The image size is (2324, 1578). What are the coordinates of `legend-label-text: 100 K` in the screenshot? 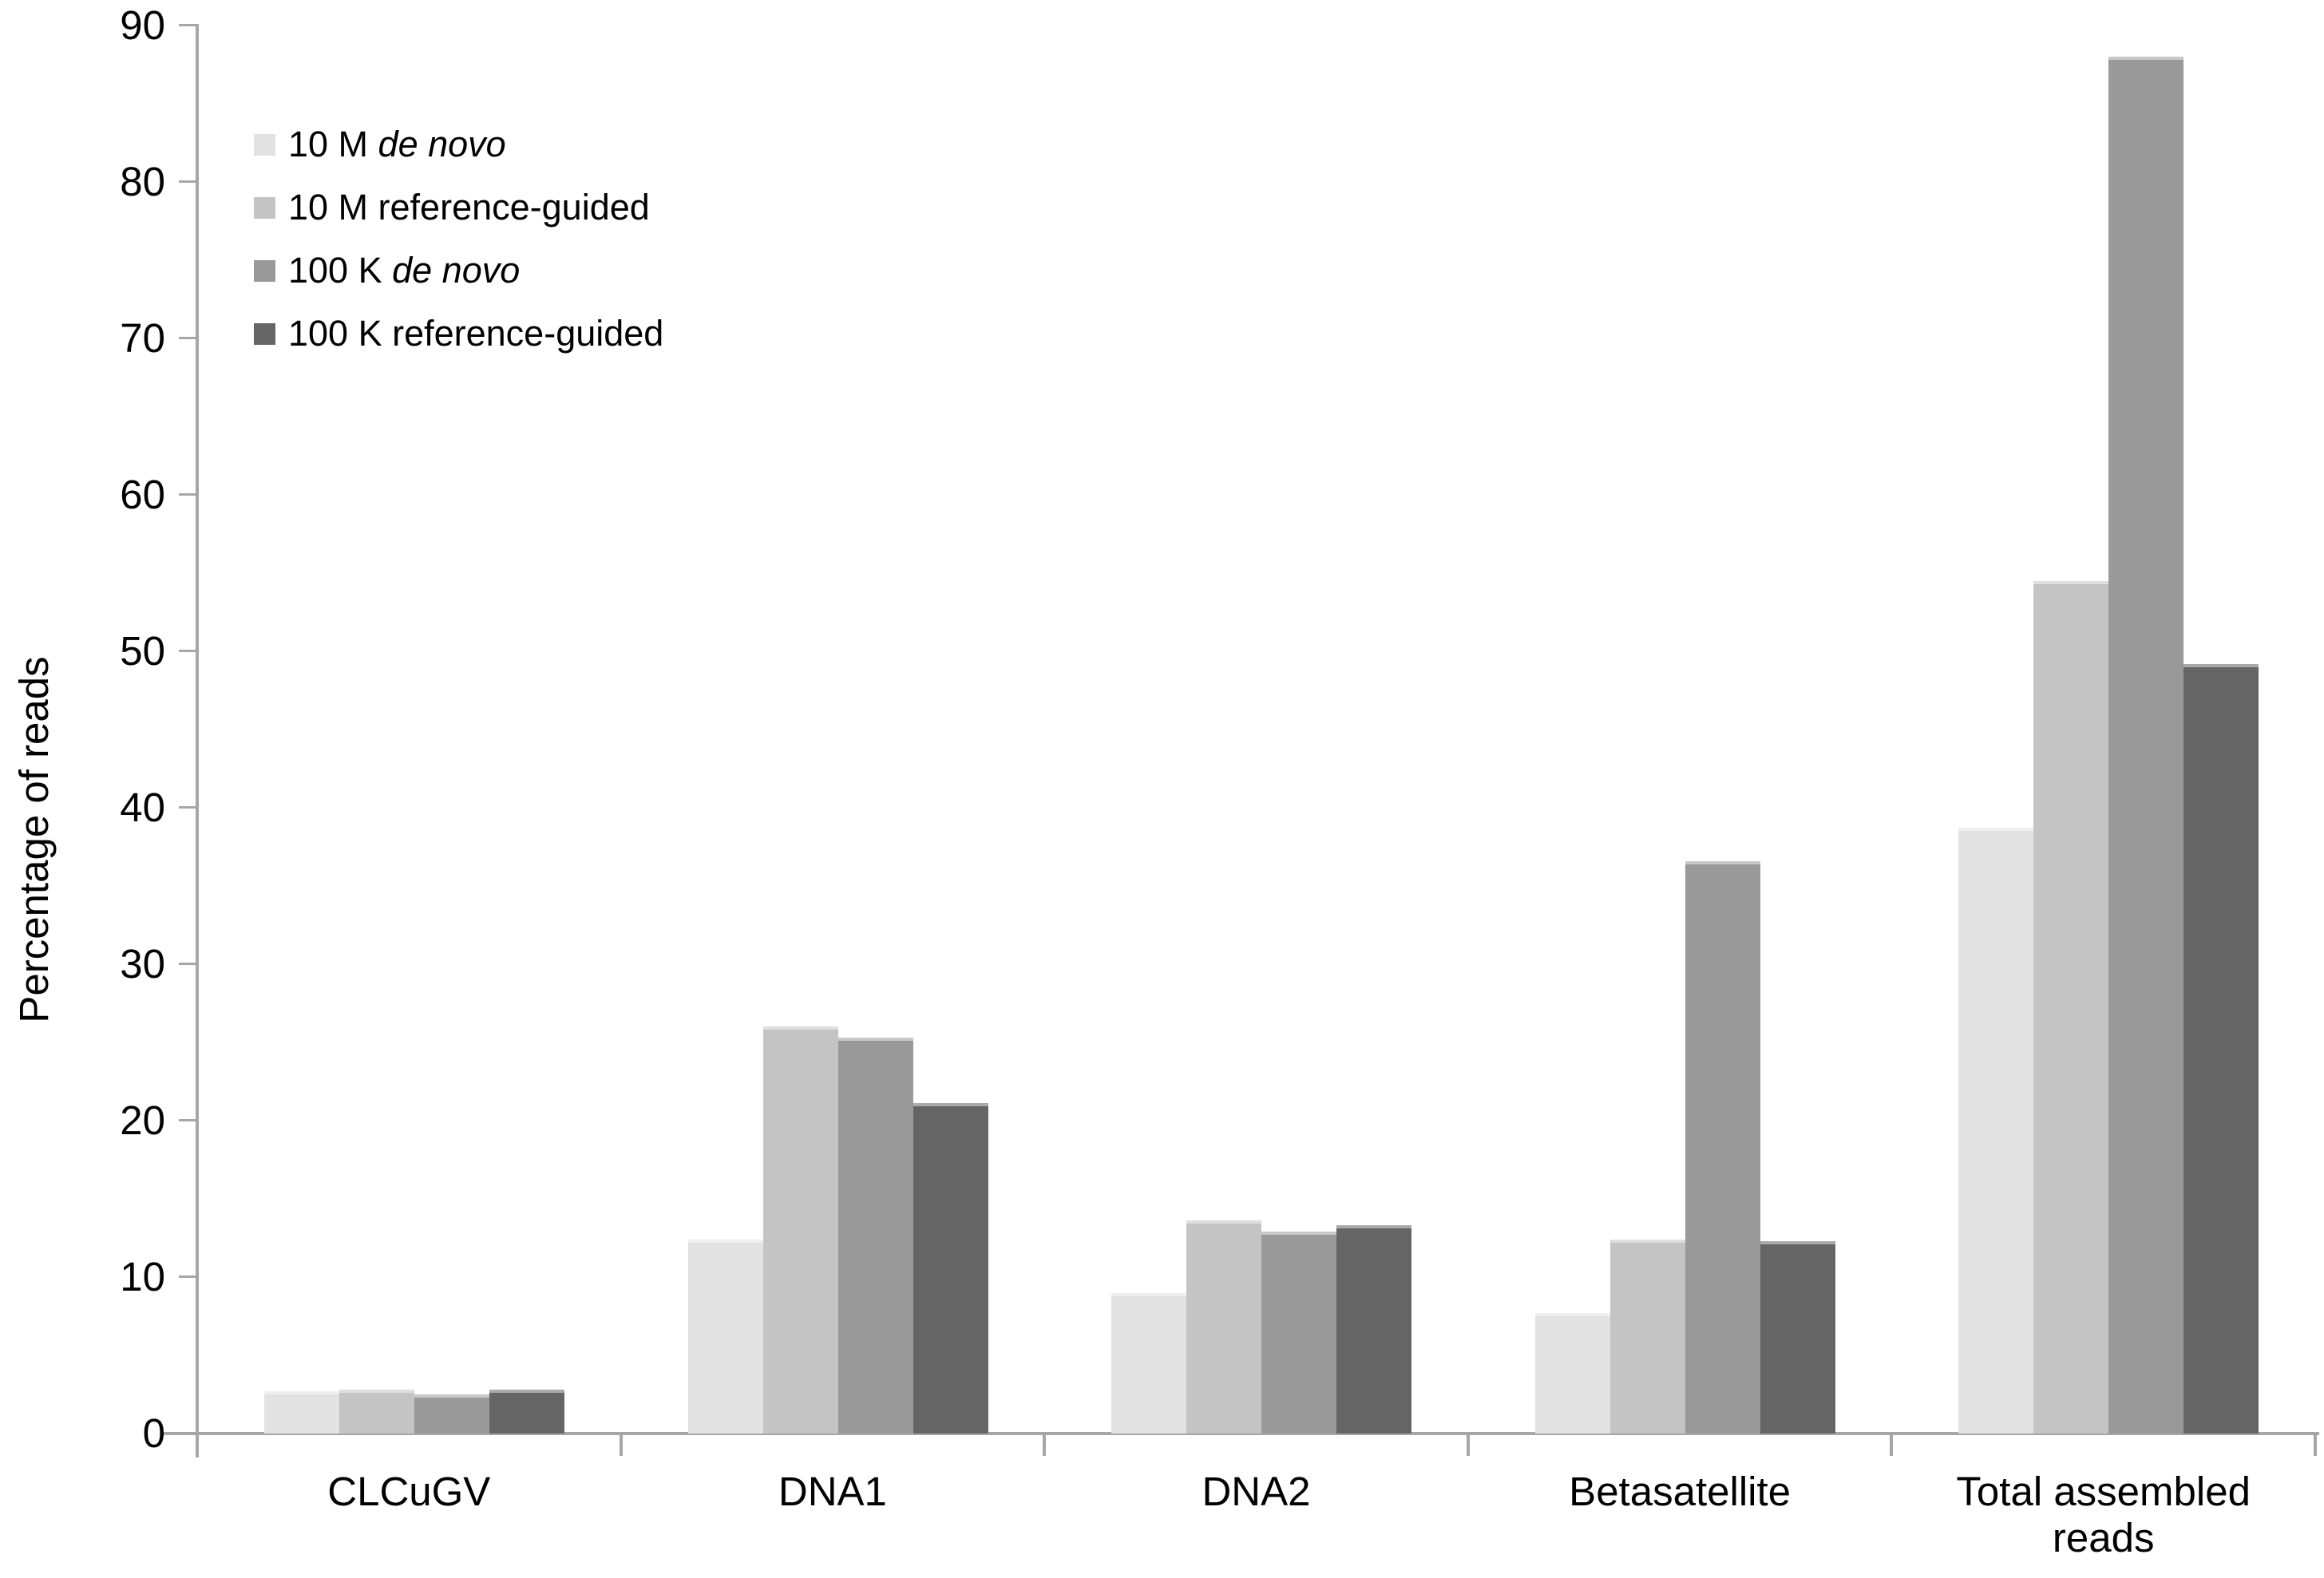 It's located at (340, 270).